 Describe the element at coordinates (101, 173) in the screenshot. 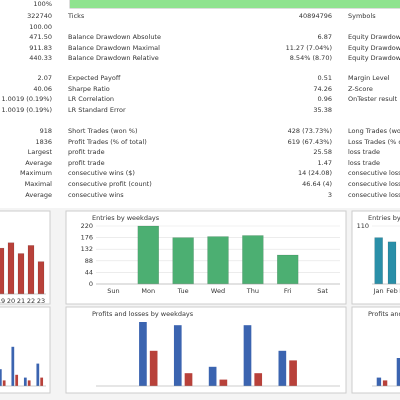

I see `stat-cell: consecutive wins ($)` at that location.